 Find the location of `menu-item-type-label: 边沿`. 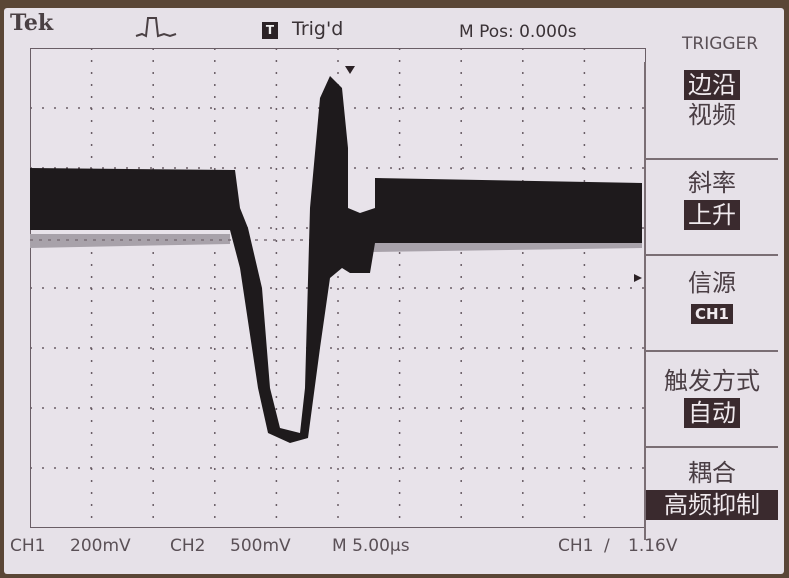

menu-item-type-label: 边沿 is located at coordinates (712, 85).